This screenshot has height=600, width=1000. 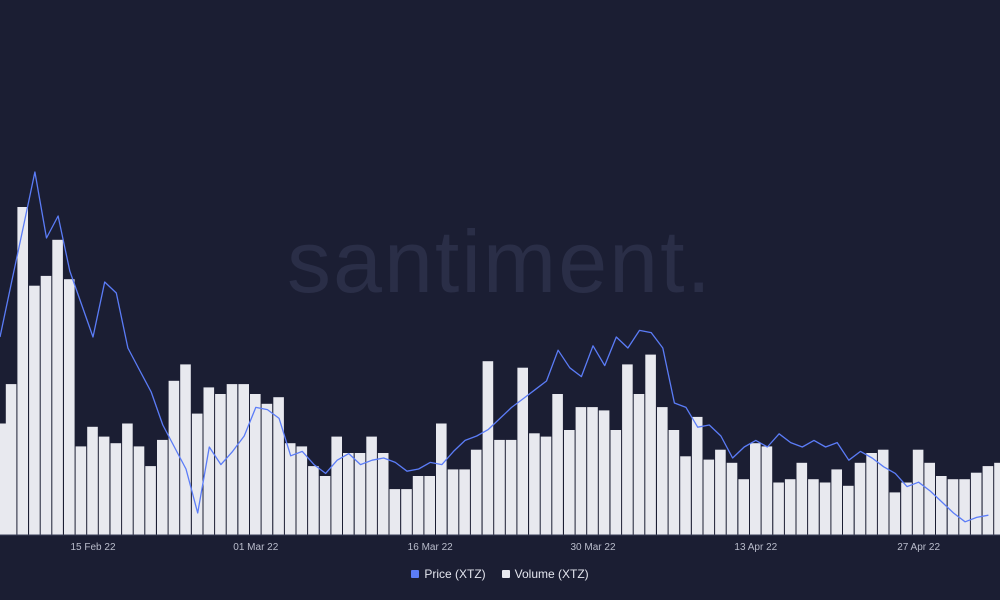 What do you see at coordinates (448, 574) in the screenshot?
I see `legend-item-price: Price (XTZ)` at bounding box center [448, 574].